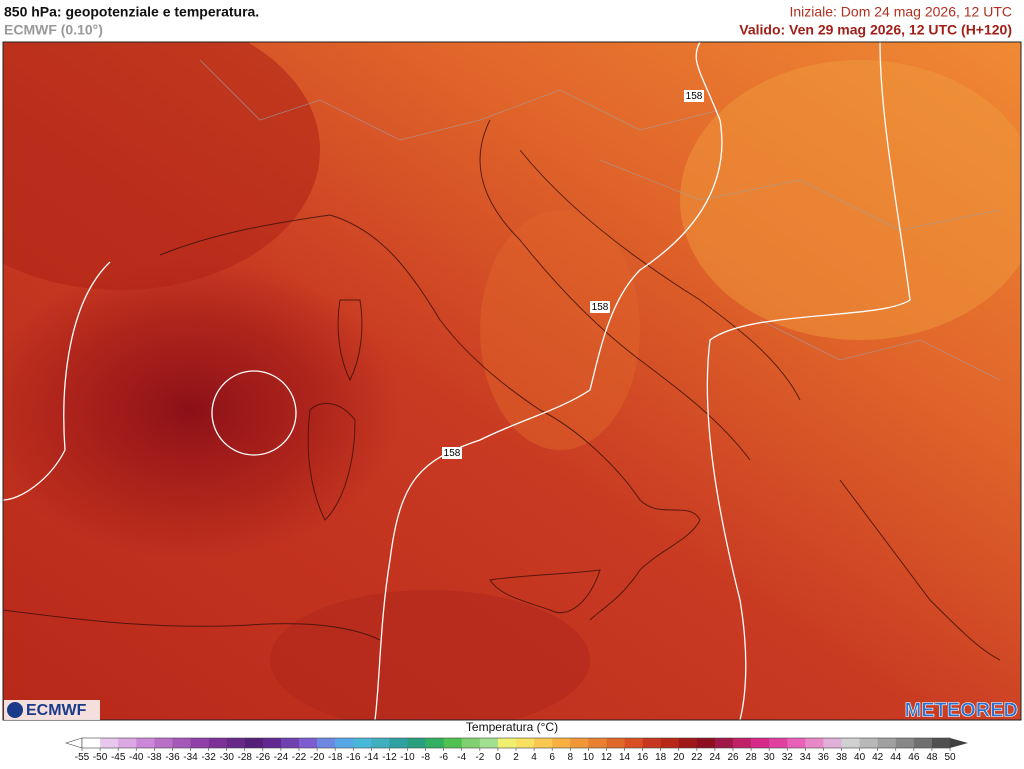 This screenshot has height=769, width=1024. I want to click on colorbar-tick-label: 38, so click(842, 757).